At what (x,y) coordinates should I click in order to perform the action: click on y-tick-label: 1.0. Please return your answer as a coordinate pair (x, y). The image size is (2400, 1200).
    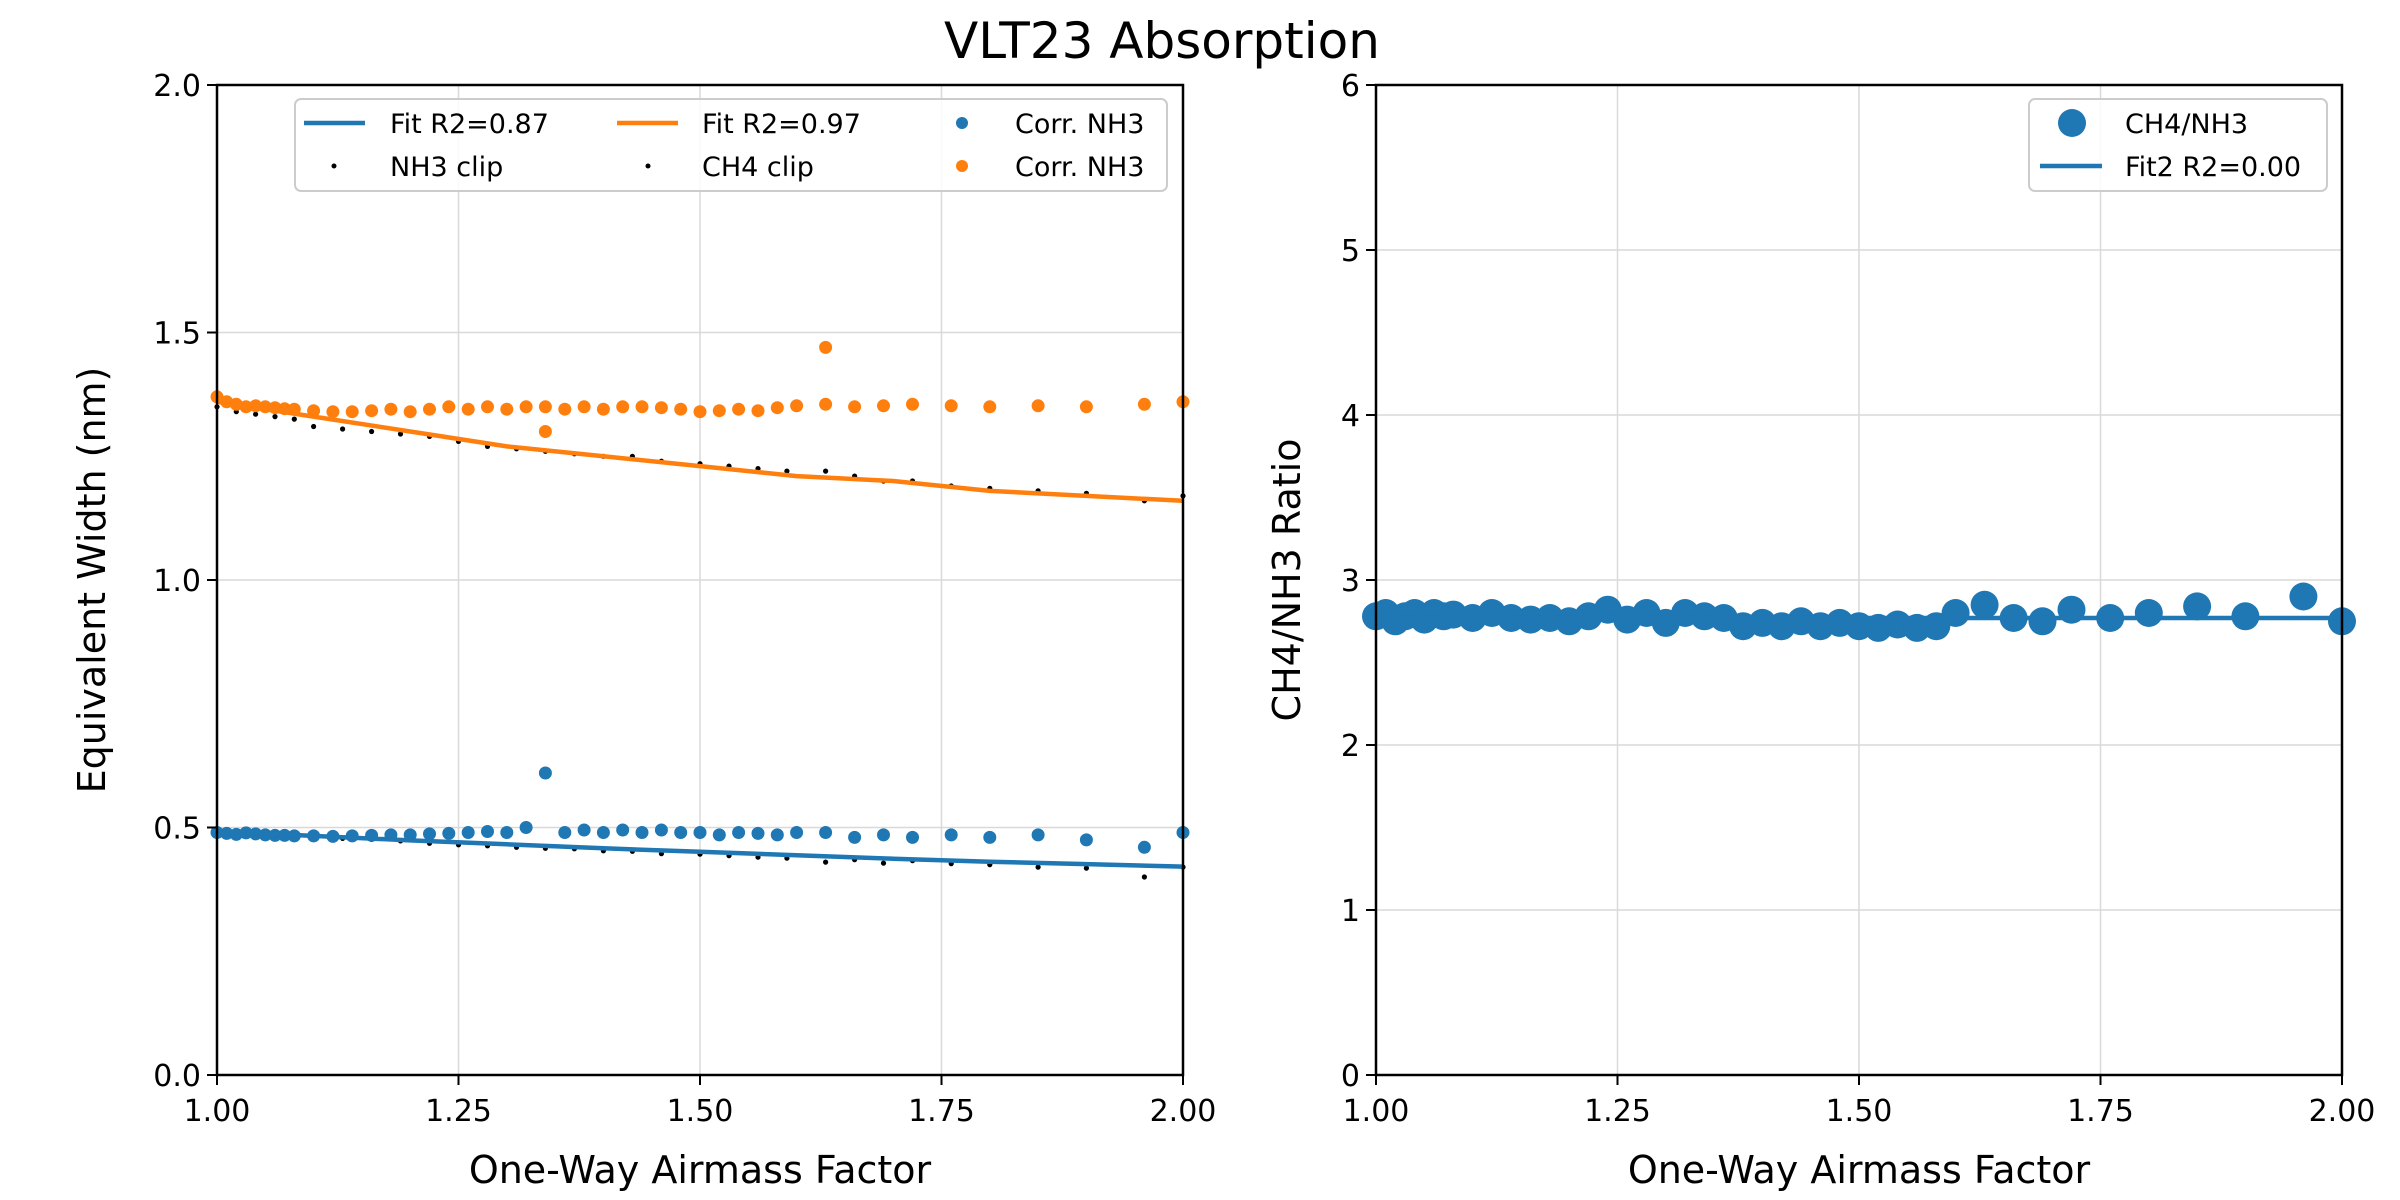
    Looking at the image, I should click on (177, 581).